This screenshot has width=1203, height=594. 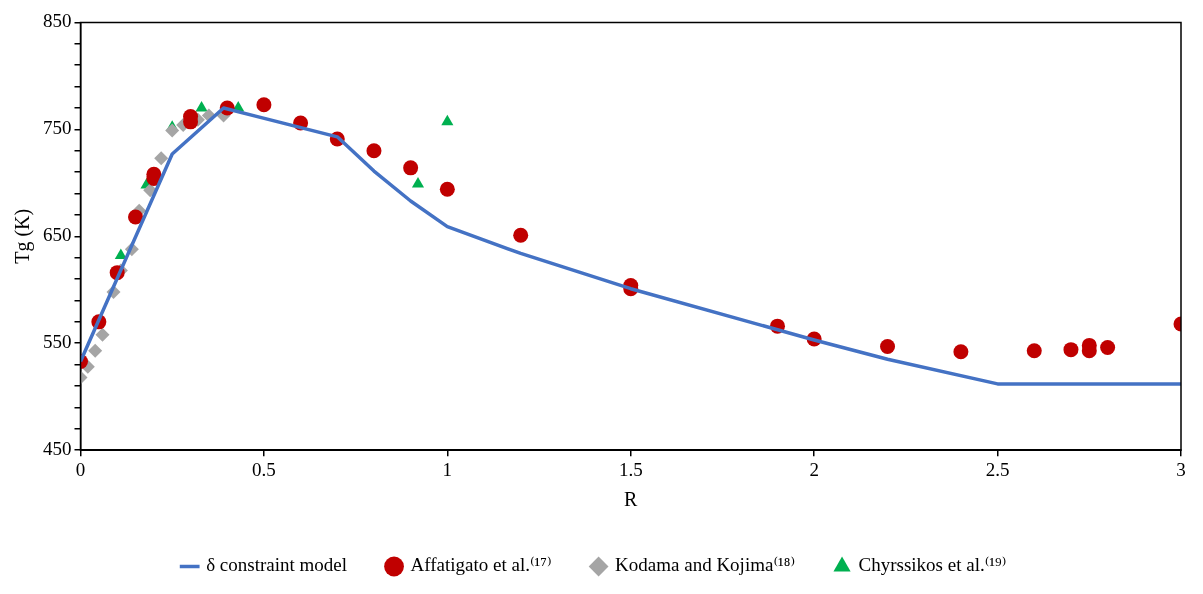 I want to click on y-tick-label: 450, so click(x=57, y=449).